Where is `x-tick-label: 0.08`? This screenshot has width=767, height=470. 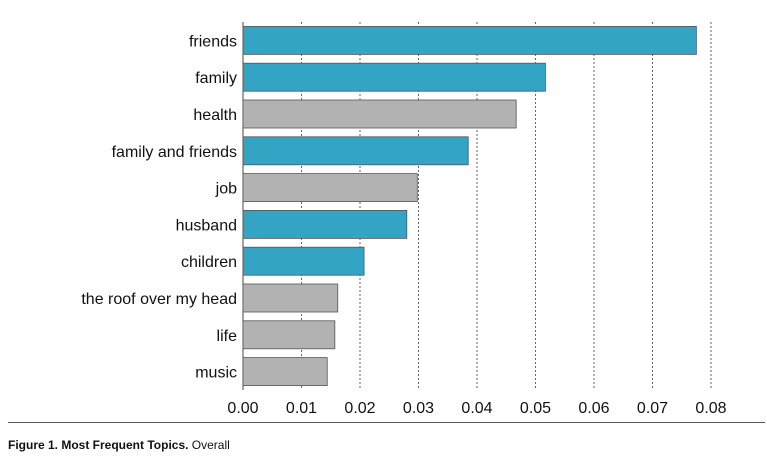 x-tick-label: 0.08 is located at coordinates (710, 408).